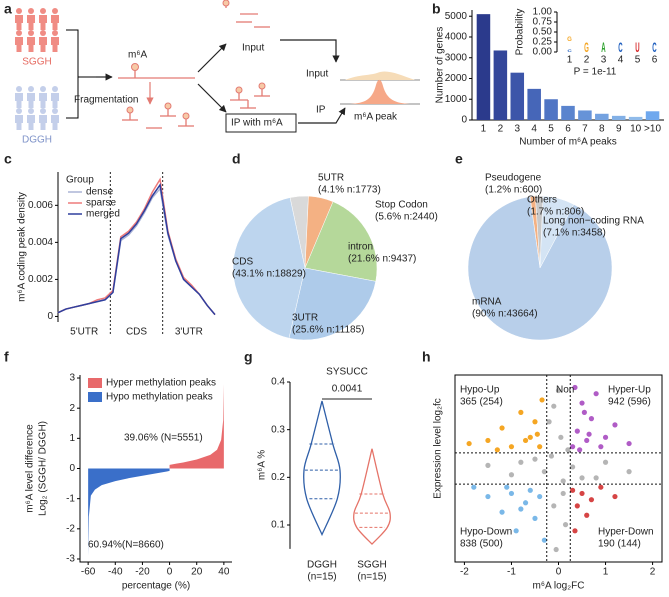 The image size is (669, 597). Describe the element at coordinates (481, 402) in the screenshot. I see `quadrant-count: 365 (254)` at that location.